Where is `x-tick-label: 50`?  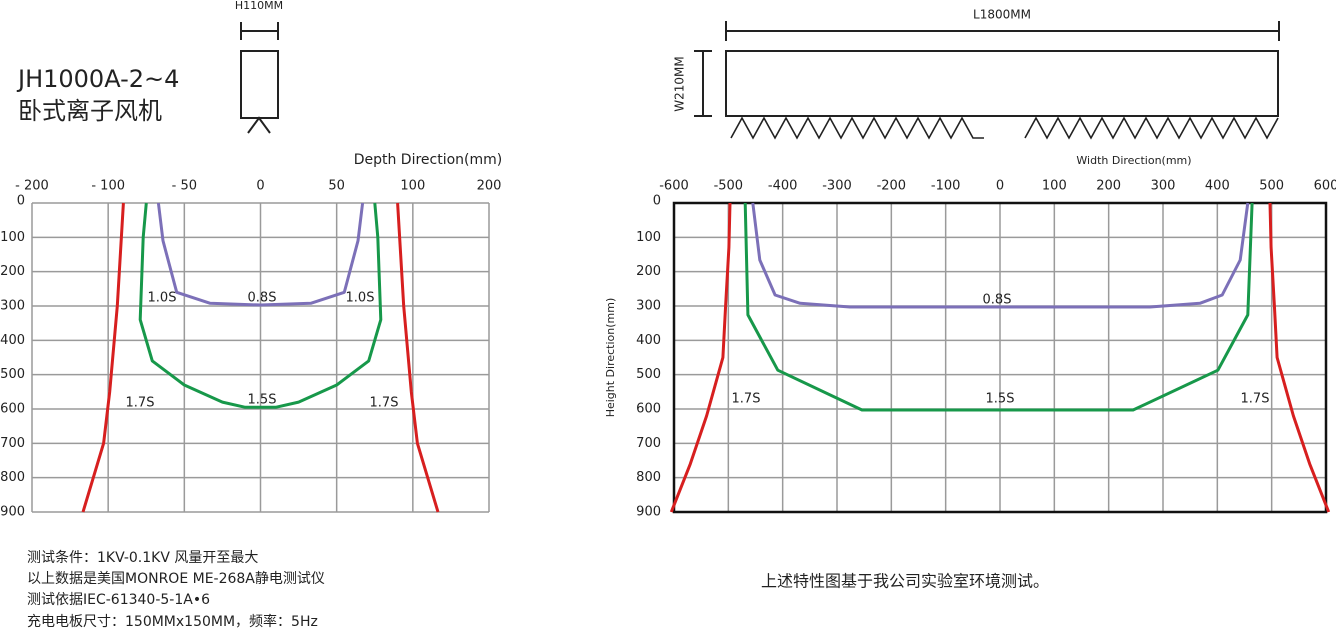
x-tick-label: 50 is located at coordinates (336, 186).